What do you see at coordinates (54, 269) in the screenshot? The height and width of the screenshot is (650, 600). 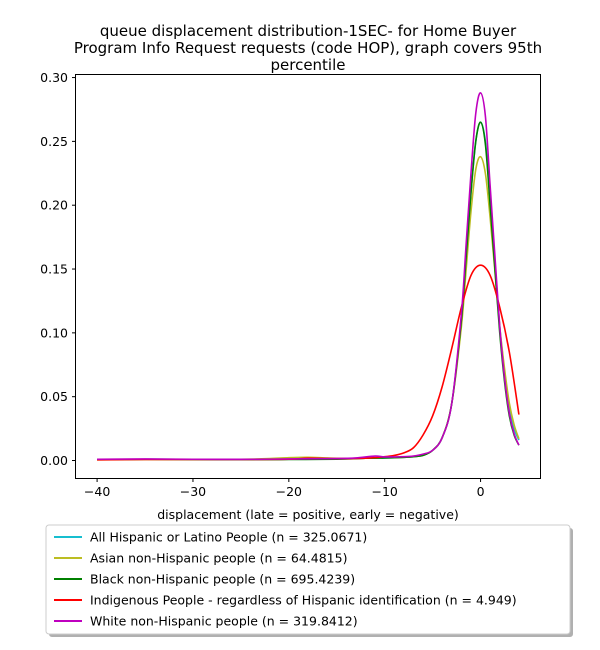 I see `y-tick-label: 0.15` at bounding box center [54, 269].